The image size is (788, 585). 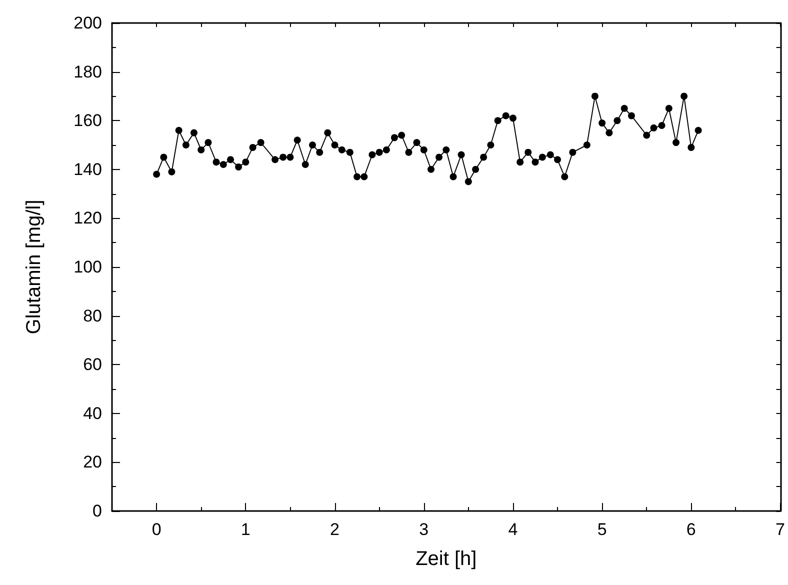 What do you see at coordinates (335, 529) in the screenshot?
I see `x-tick-label: 2` at bounding box center [335, 529].